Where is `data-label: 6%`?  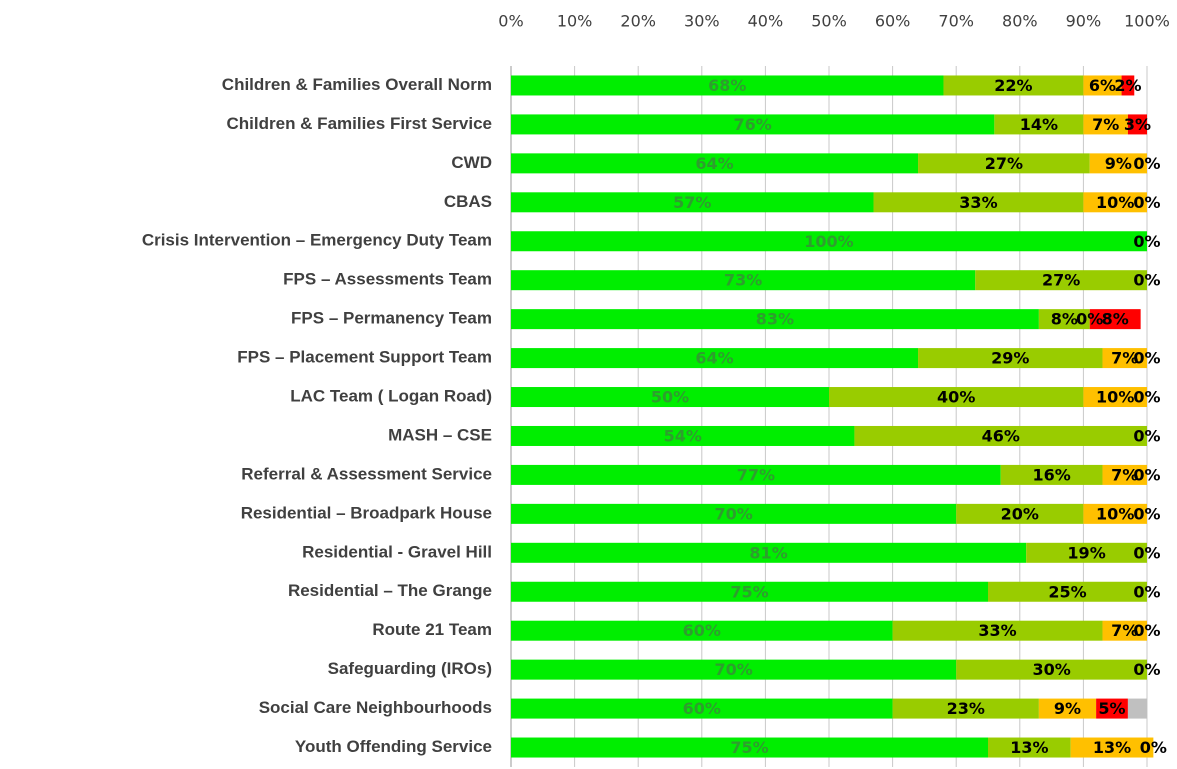 data-label: 6% is located at coordinates (1102, 85).